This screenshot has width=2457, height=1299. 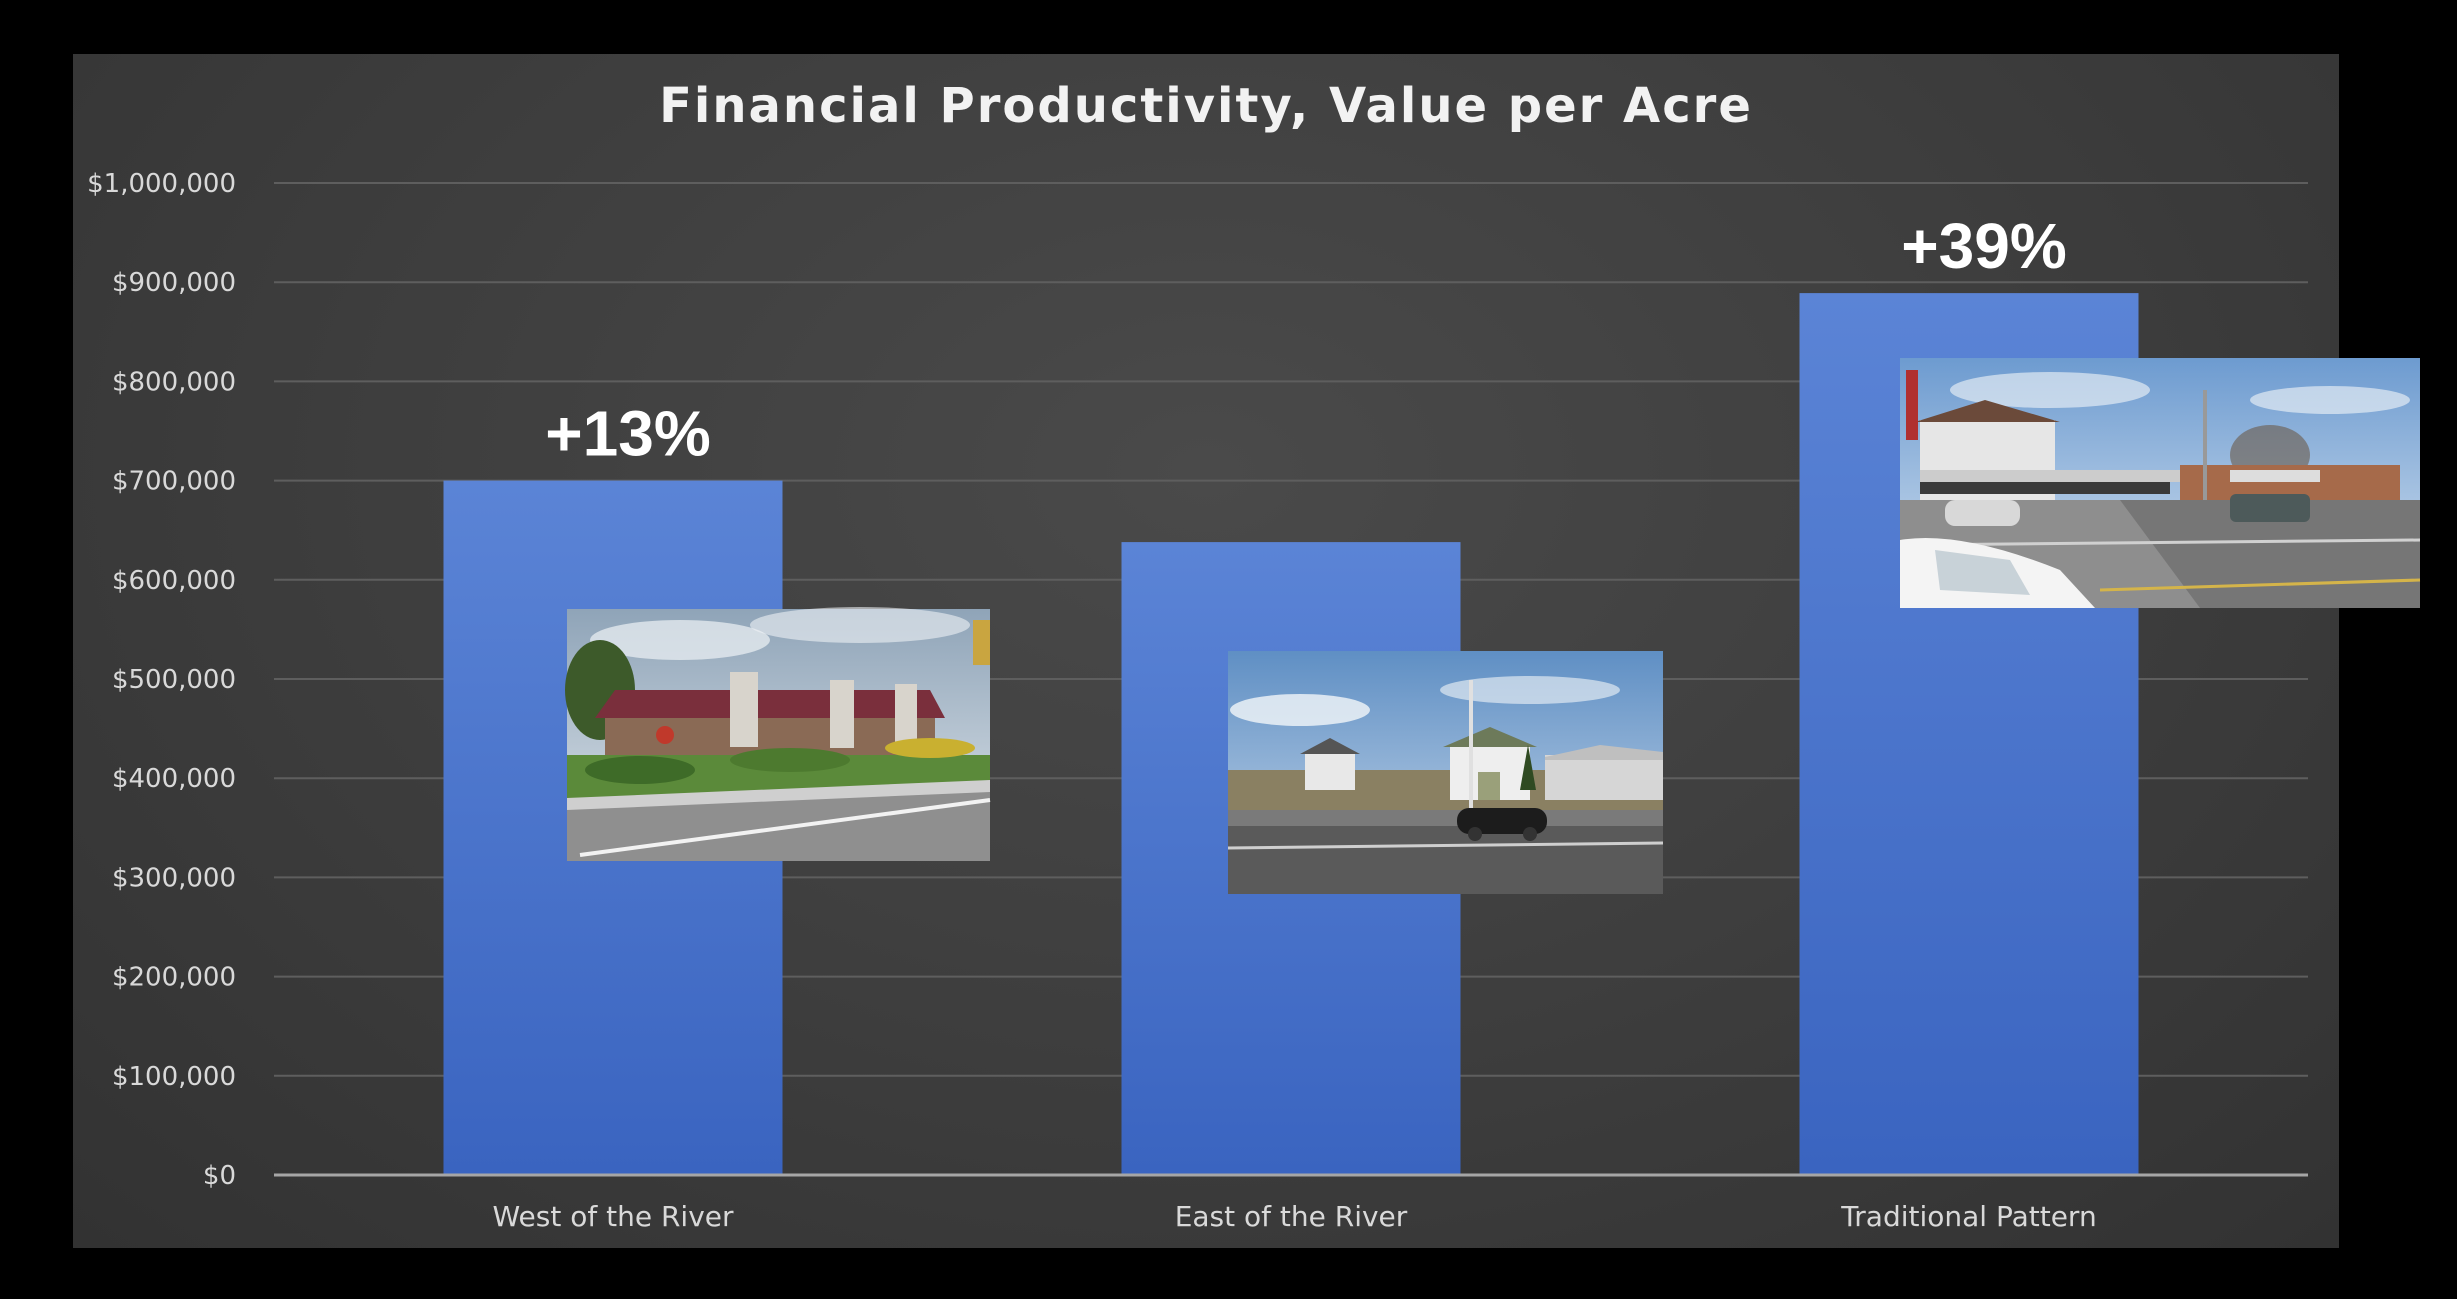 What do you see at coordinates (174, 382) in the screenshot?
I see `y-tick-label: $800,000` at bounding box center [174, 382].